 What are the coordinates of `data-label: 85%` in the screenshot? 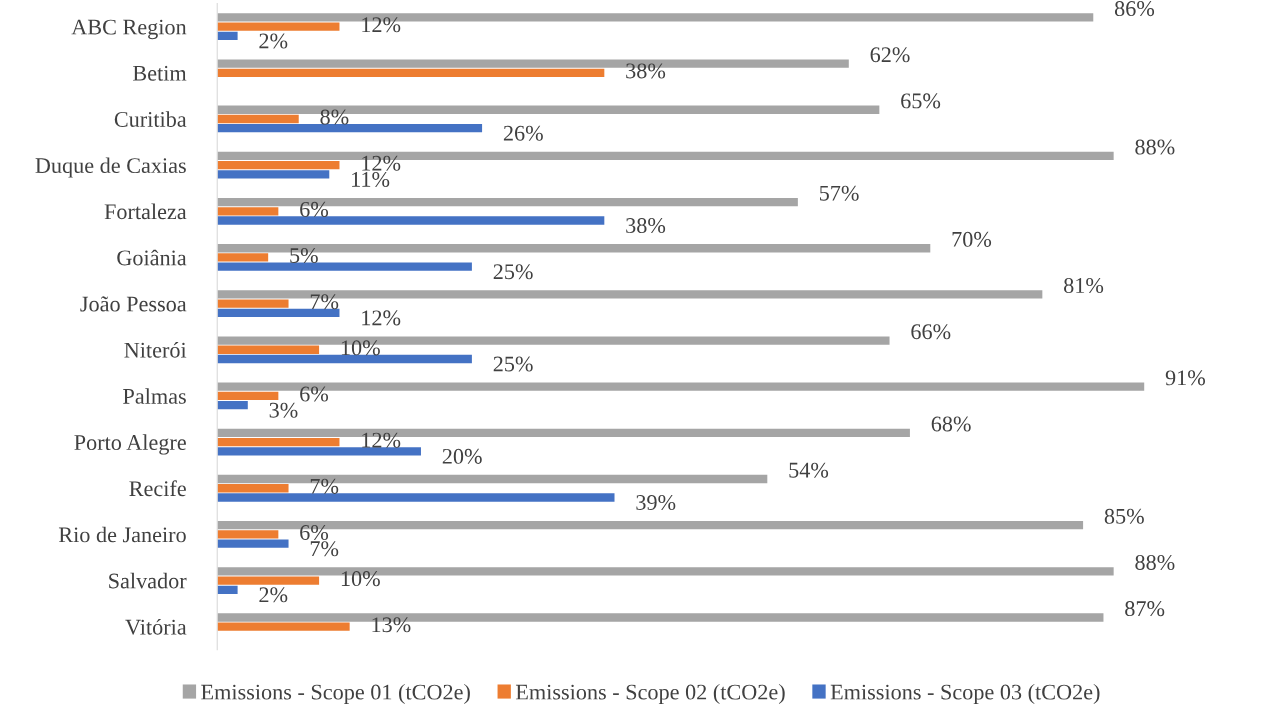 It's located at (1124, 516).